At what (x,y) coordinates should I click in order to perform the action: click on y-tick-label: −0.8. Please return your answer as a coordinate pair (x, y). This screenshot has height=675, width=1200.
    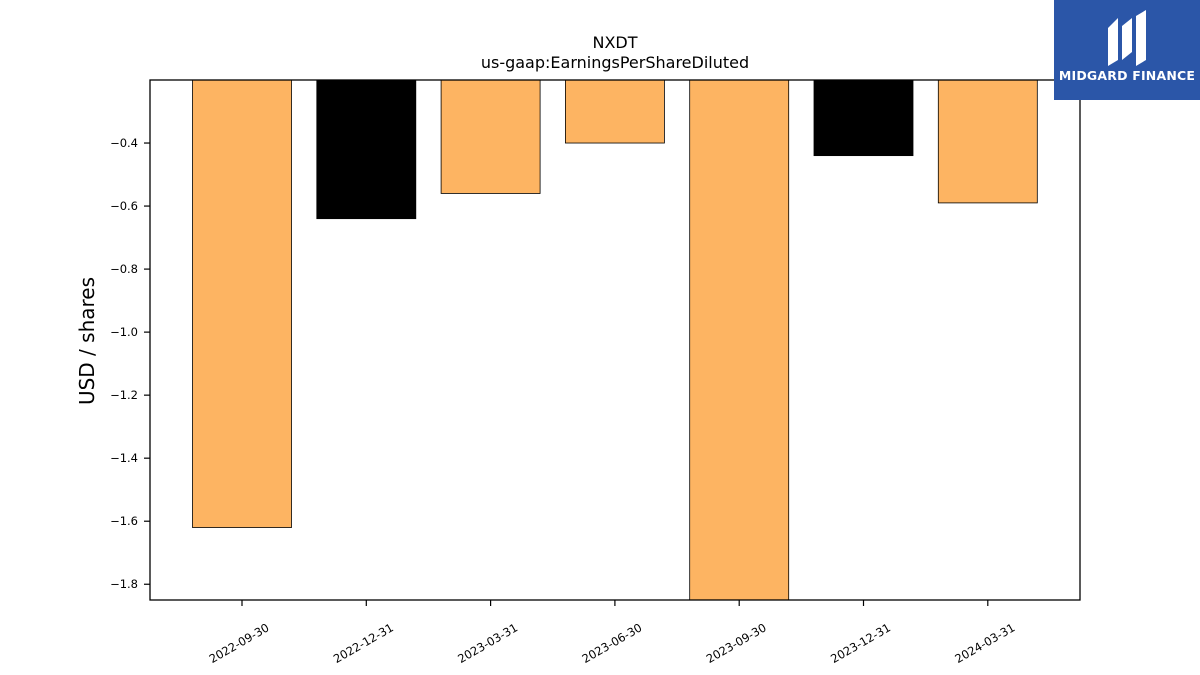
    Looking at the image, I should click on (124, 269).